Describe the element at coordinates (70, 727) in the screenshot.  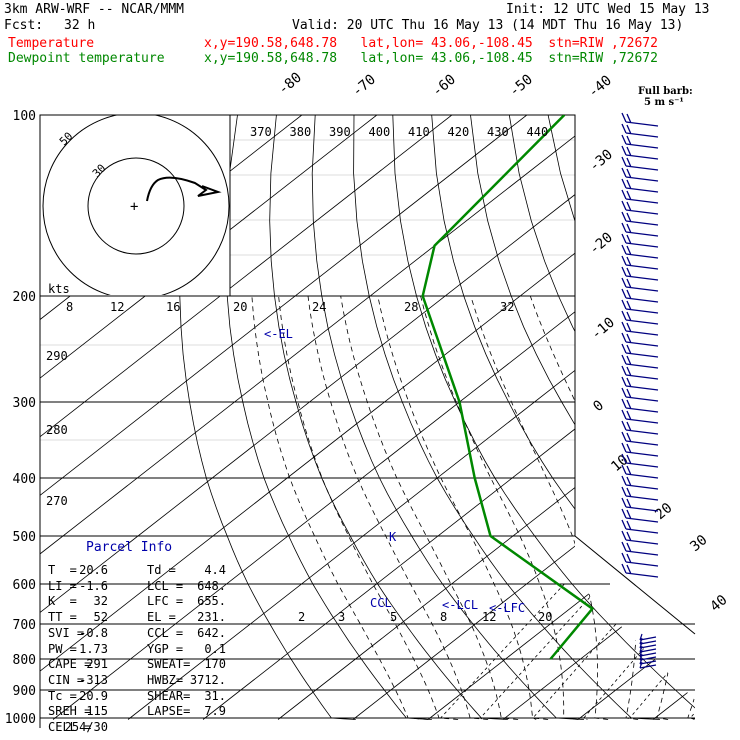
I see `parcel-key: CELL =` at that location.